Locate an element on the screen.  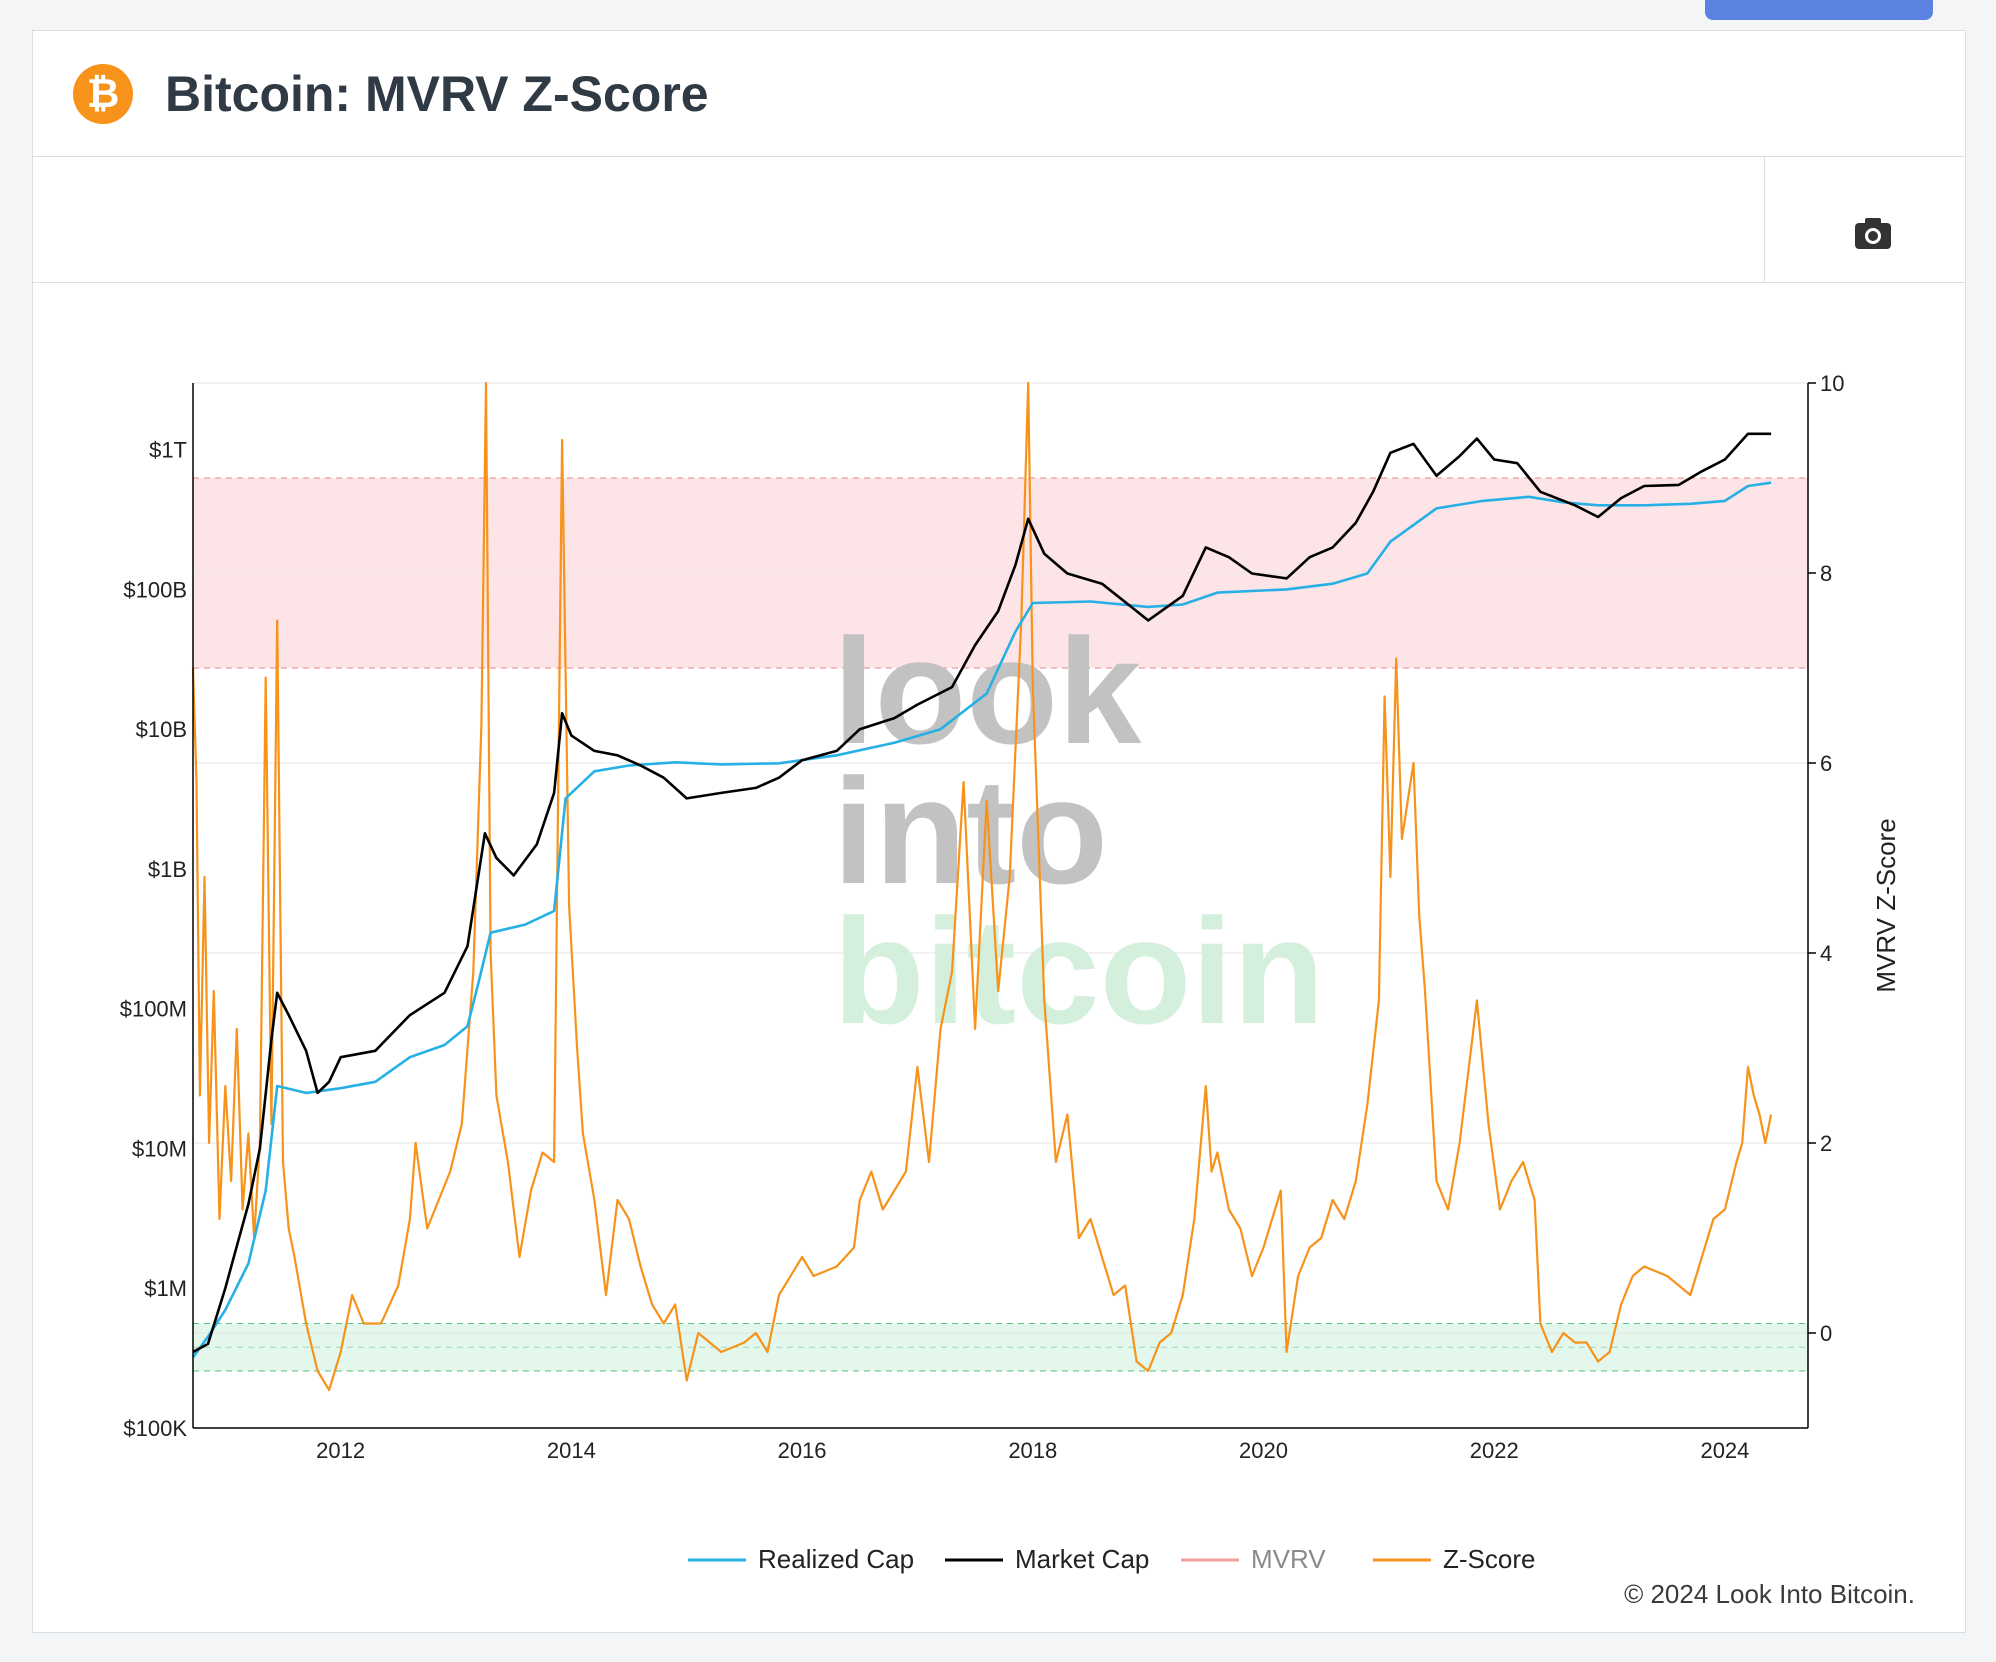
legend-item-realized-cap: Realized Cap is located at coordinates (801, 1559).